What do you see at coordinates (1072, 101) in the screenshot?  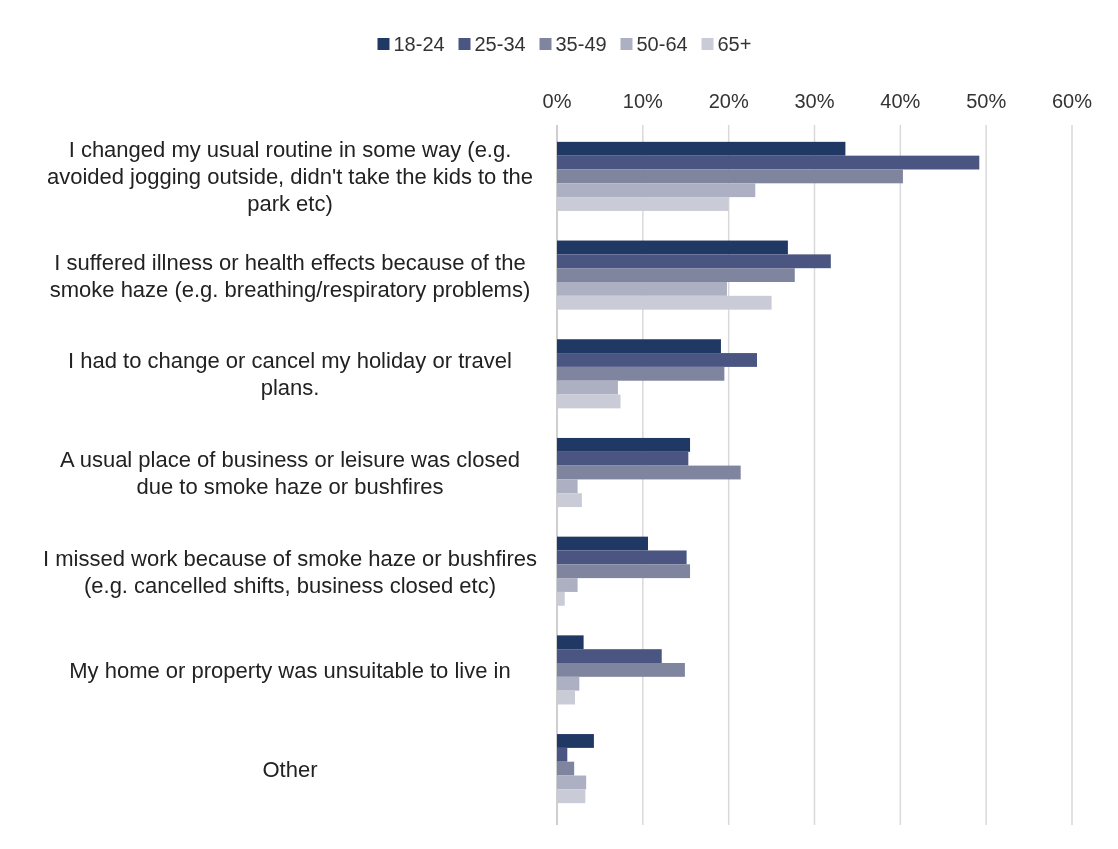 I see `x-tick-label: 60%` at bounding box center [1072, 101].